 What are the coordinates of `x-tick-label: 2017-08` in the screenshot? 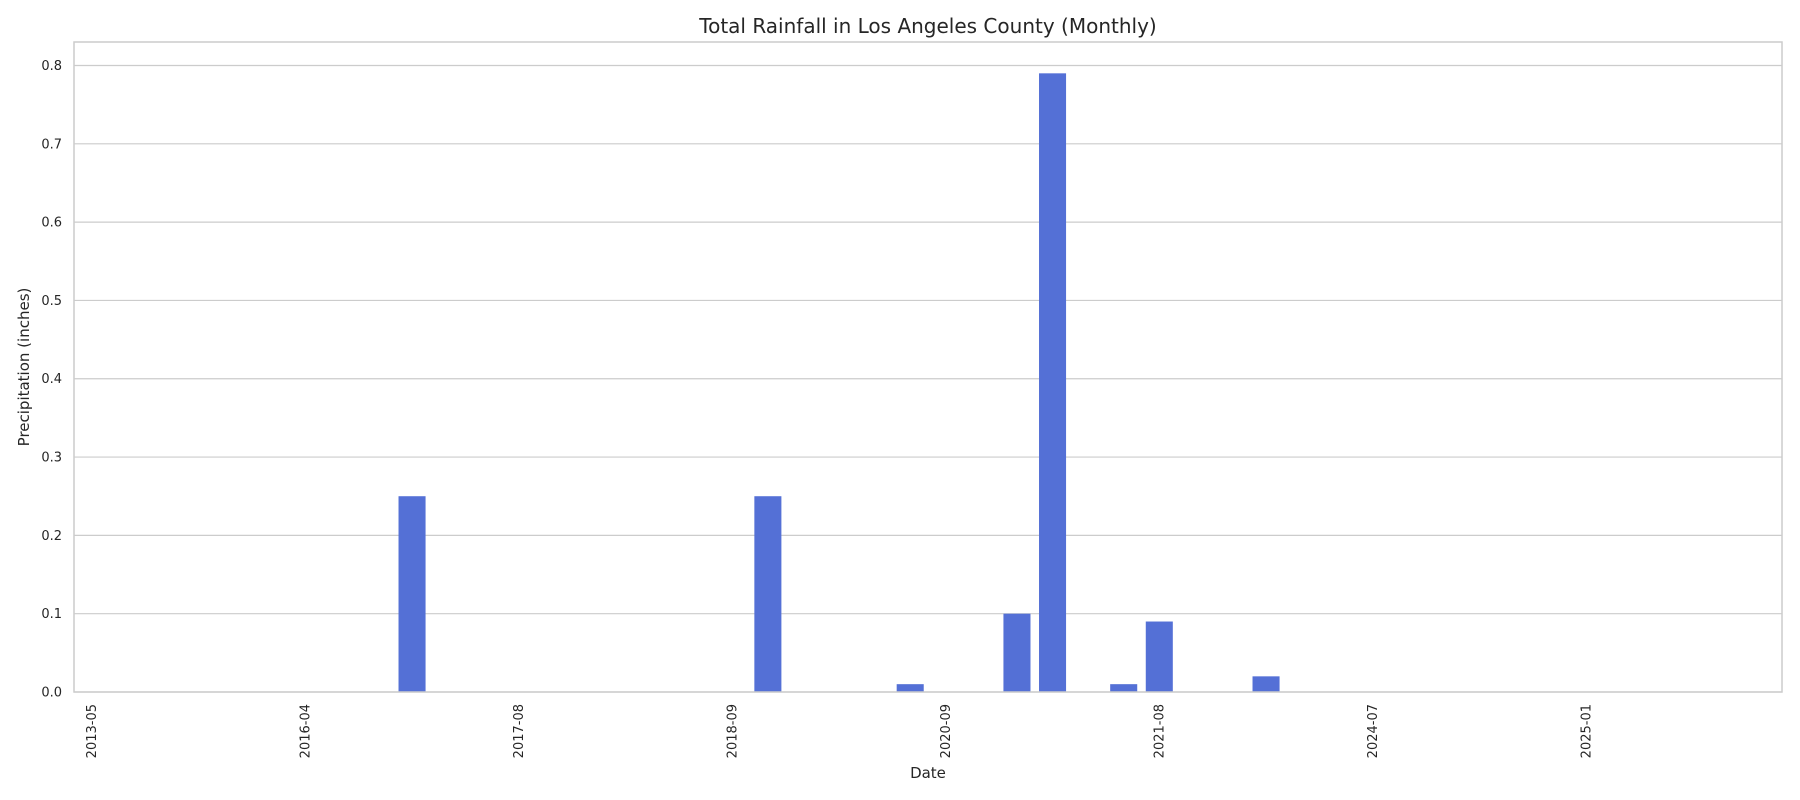 It's located at (519, 731).